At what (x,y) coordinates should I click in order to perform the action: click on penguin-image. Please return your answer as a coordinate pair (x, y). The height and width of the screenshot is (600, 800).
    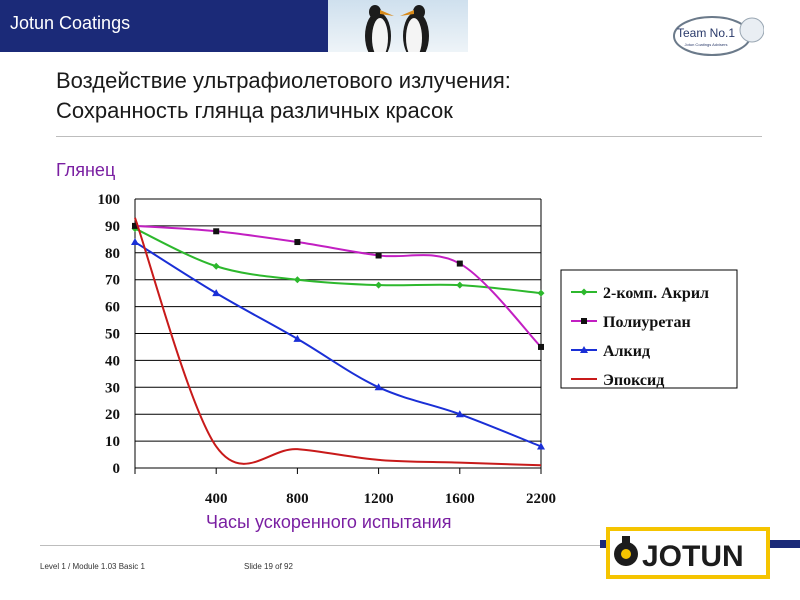
    Looking at the image, I should click on (398, 26).